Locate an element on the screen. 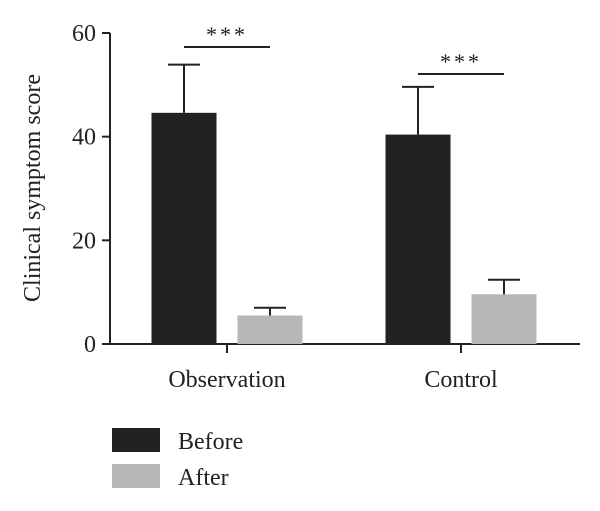  legend-label-before: Before is located at coordinates (210, 442).